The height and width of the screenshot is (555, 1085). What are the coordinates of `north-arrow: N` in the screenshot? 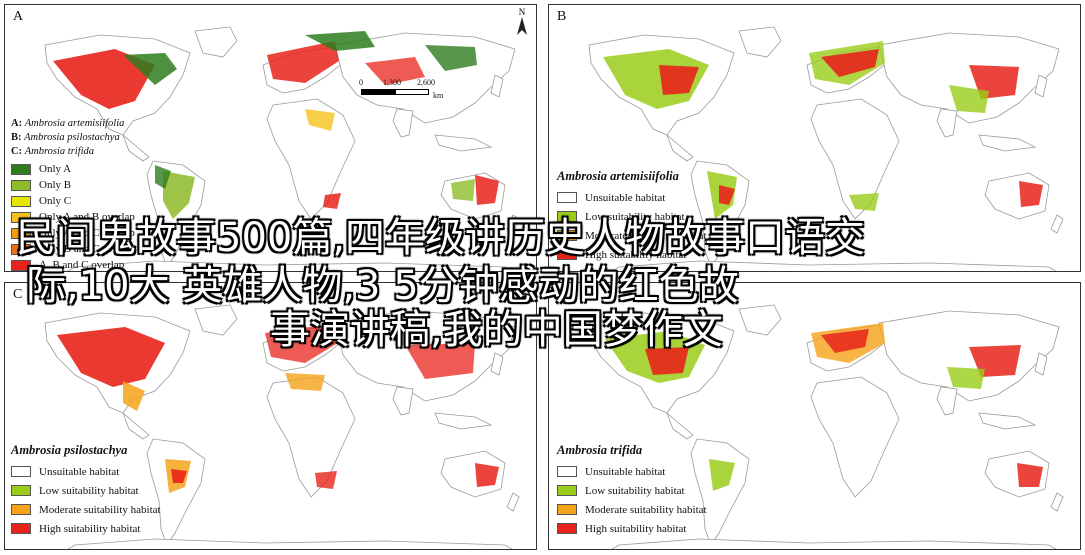 It's located at (522, 23).